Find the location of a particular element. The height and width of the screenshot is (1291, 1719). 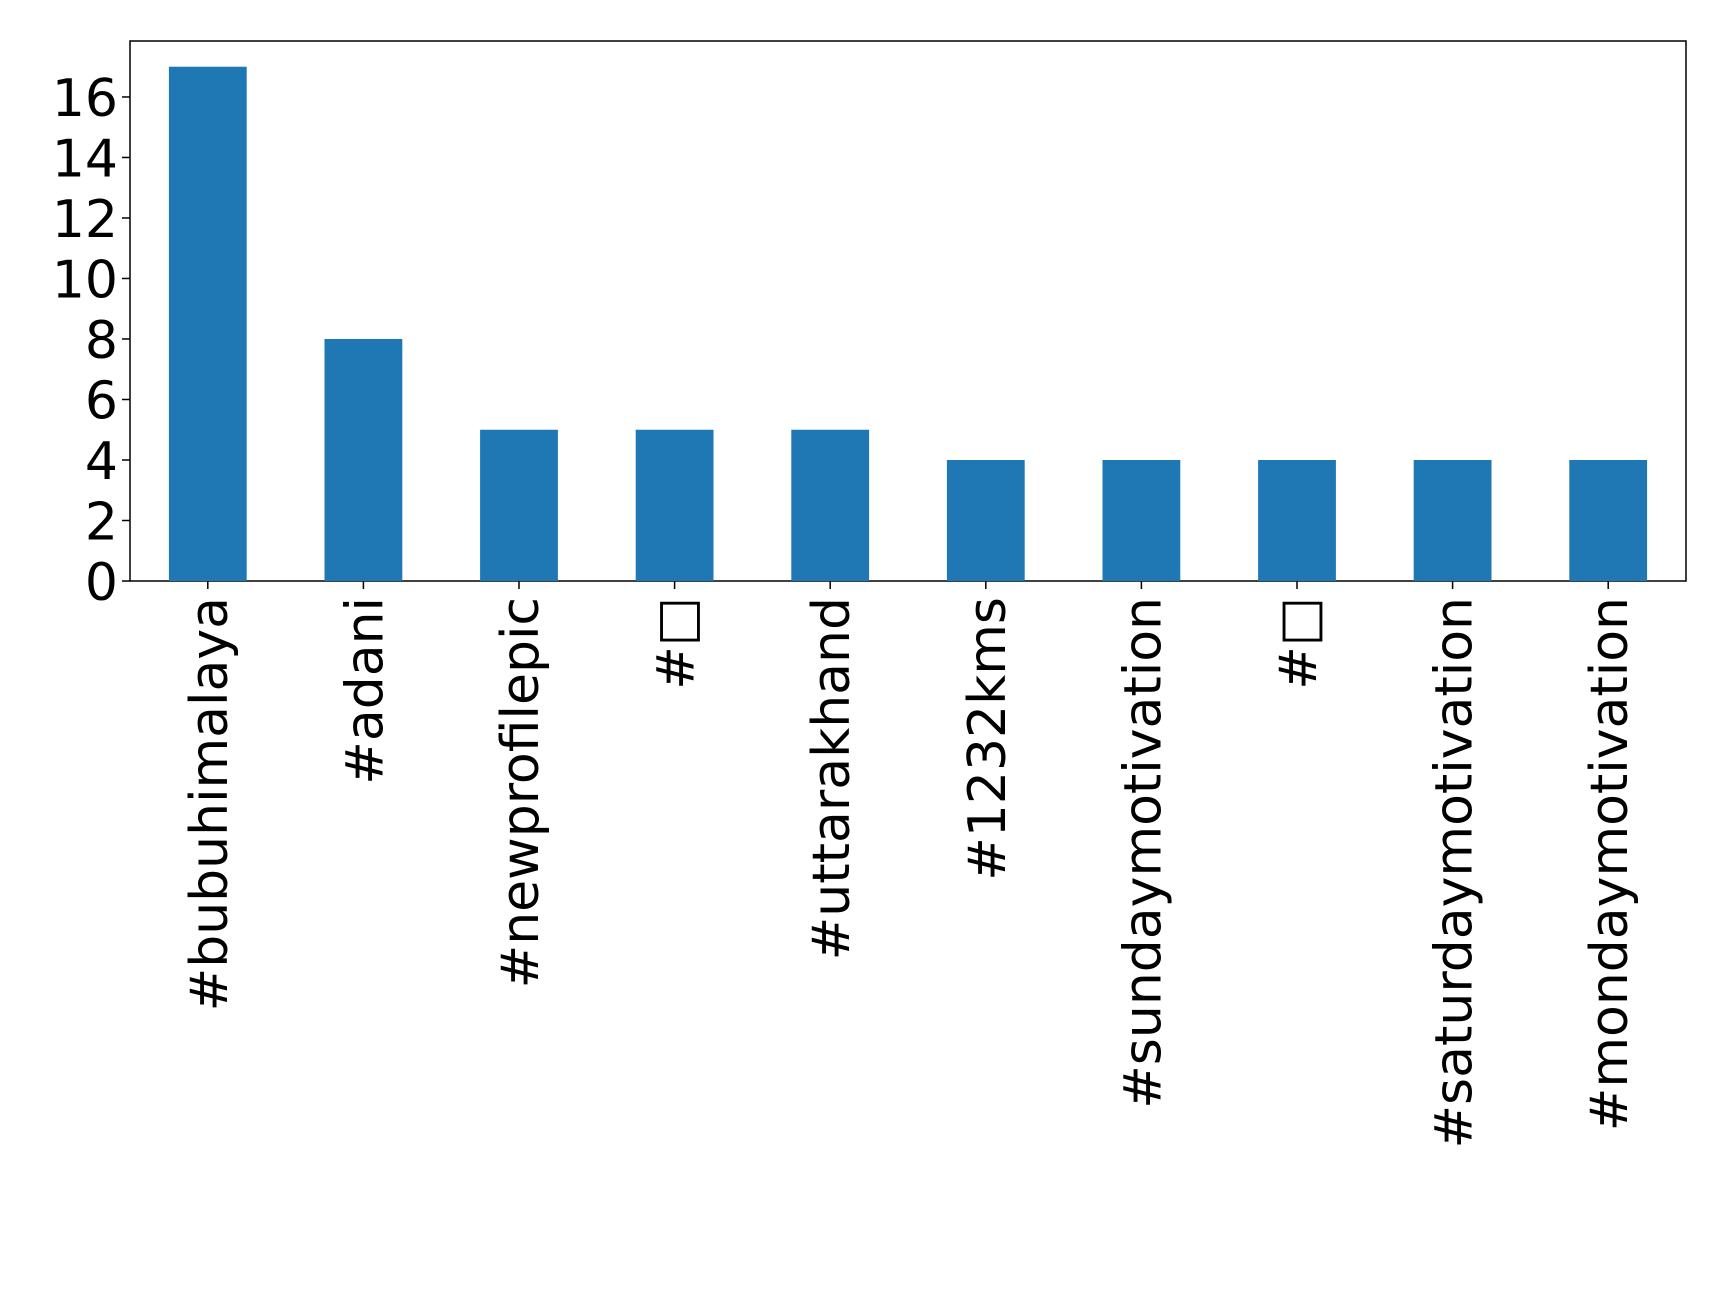

y-tick-label: 6 is located at coordinates (101, 401).